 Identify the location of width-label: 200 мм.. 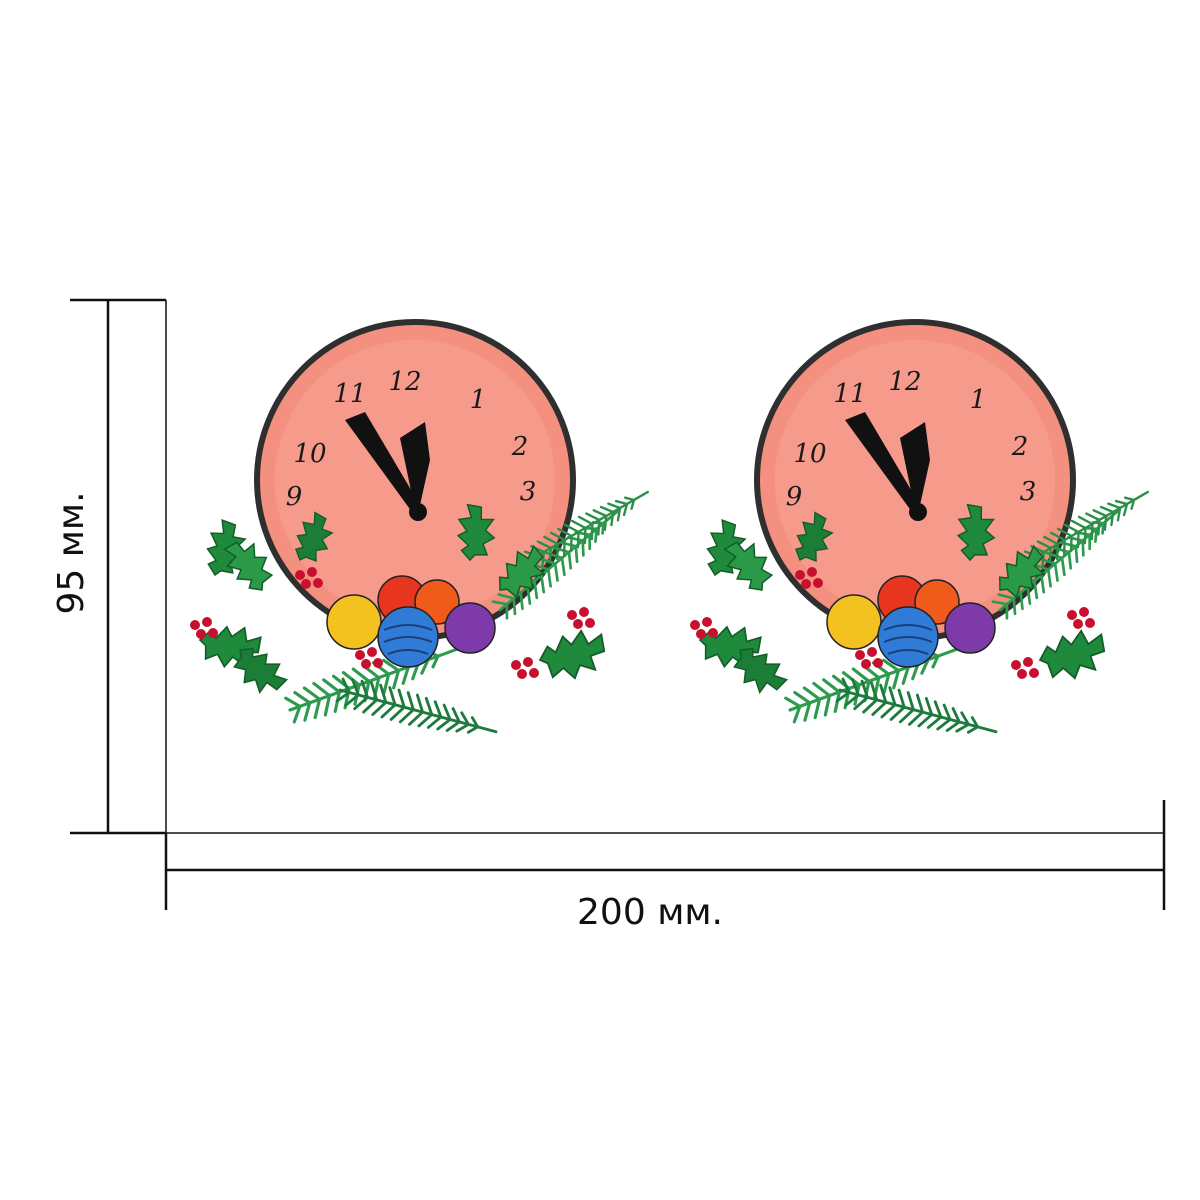
(650, 912).